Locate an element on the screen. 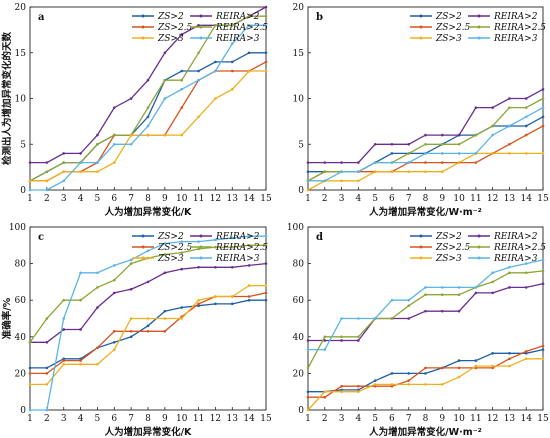 Image resolution: width=550 pixels, height=438 pixels. x-tick-label: 8 is located at coordinates (148, 199).